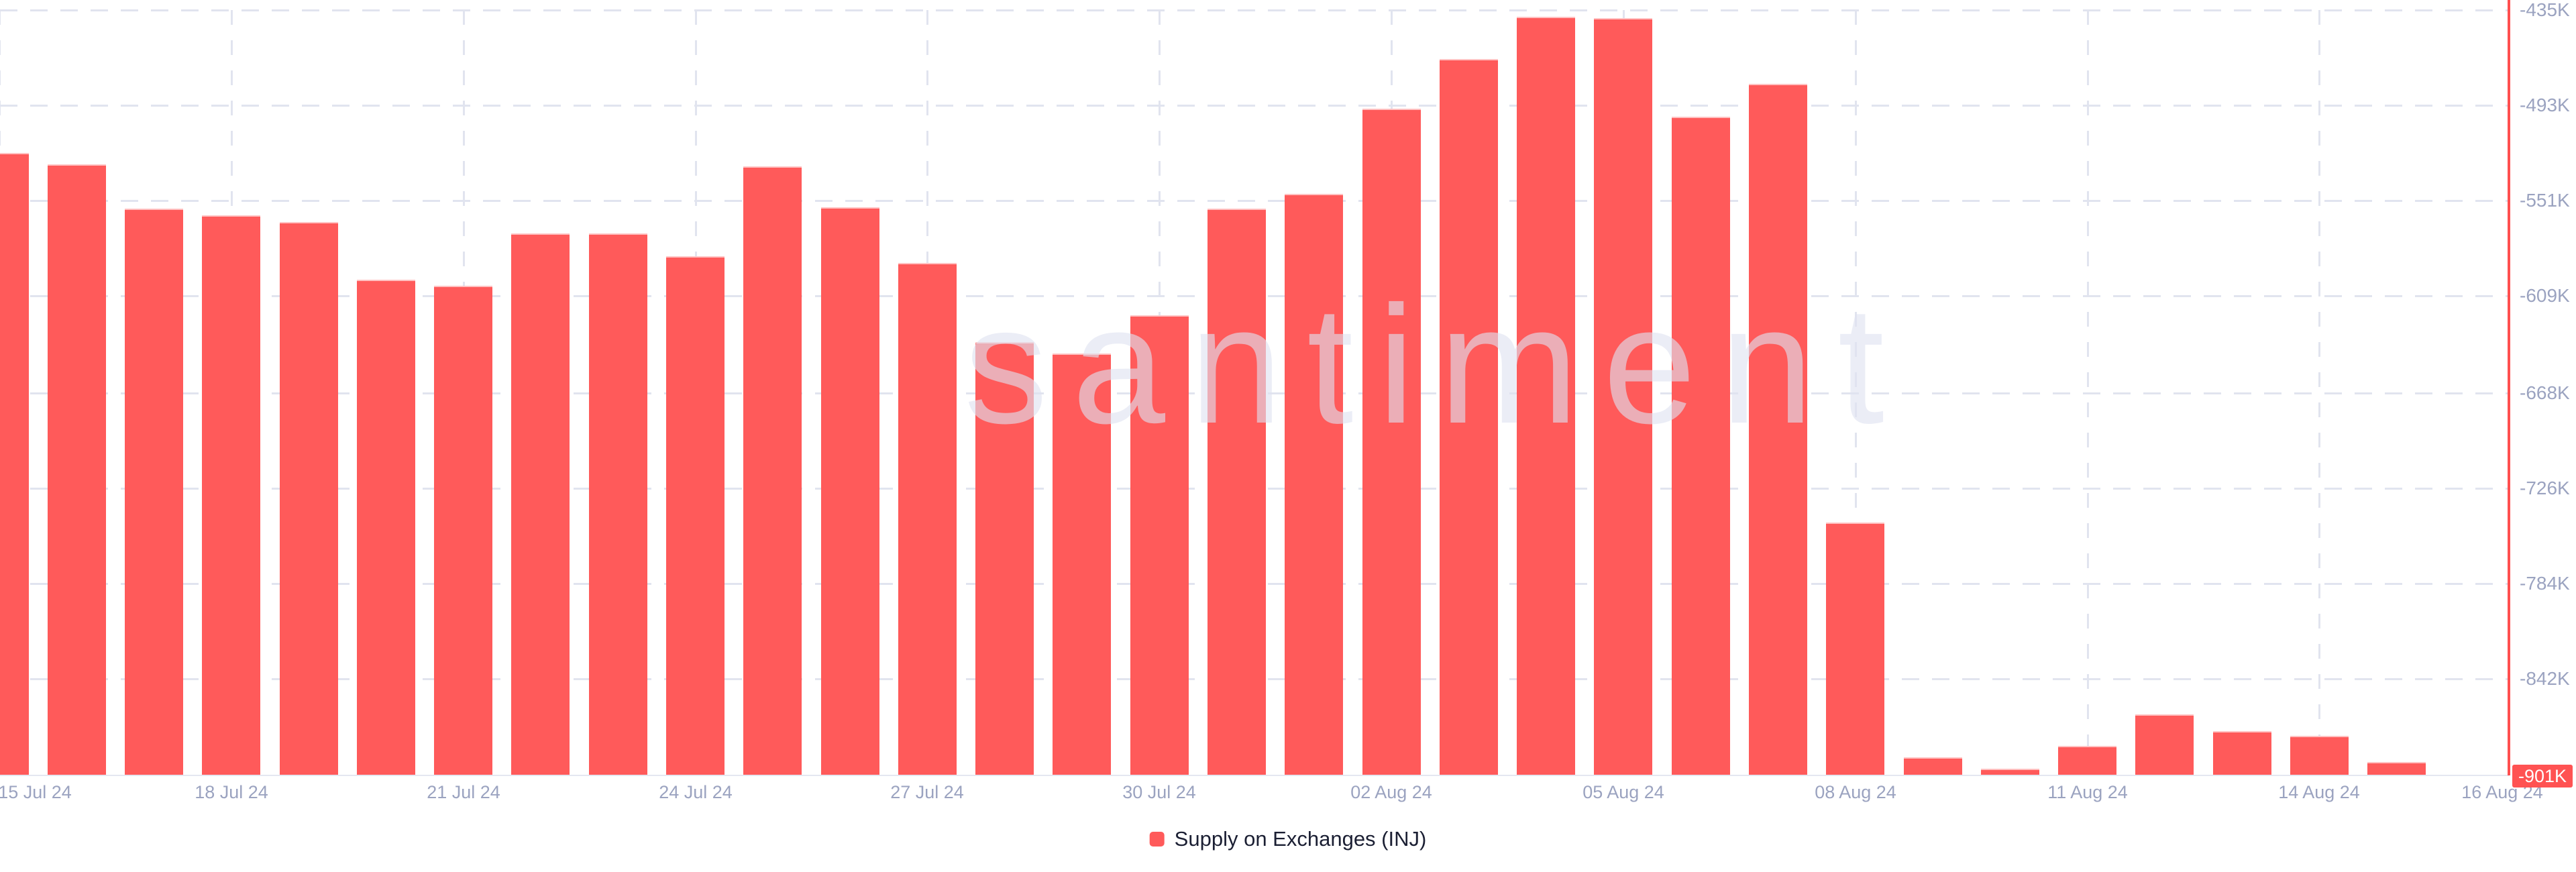 This screenshot has height=872, width=2576. I want to click on x-tick-label: 30 Jul 24, so click(1159, 792).